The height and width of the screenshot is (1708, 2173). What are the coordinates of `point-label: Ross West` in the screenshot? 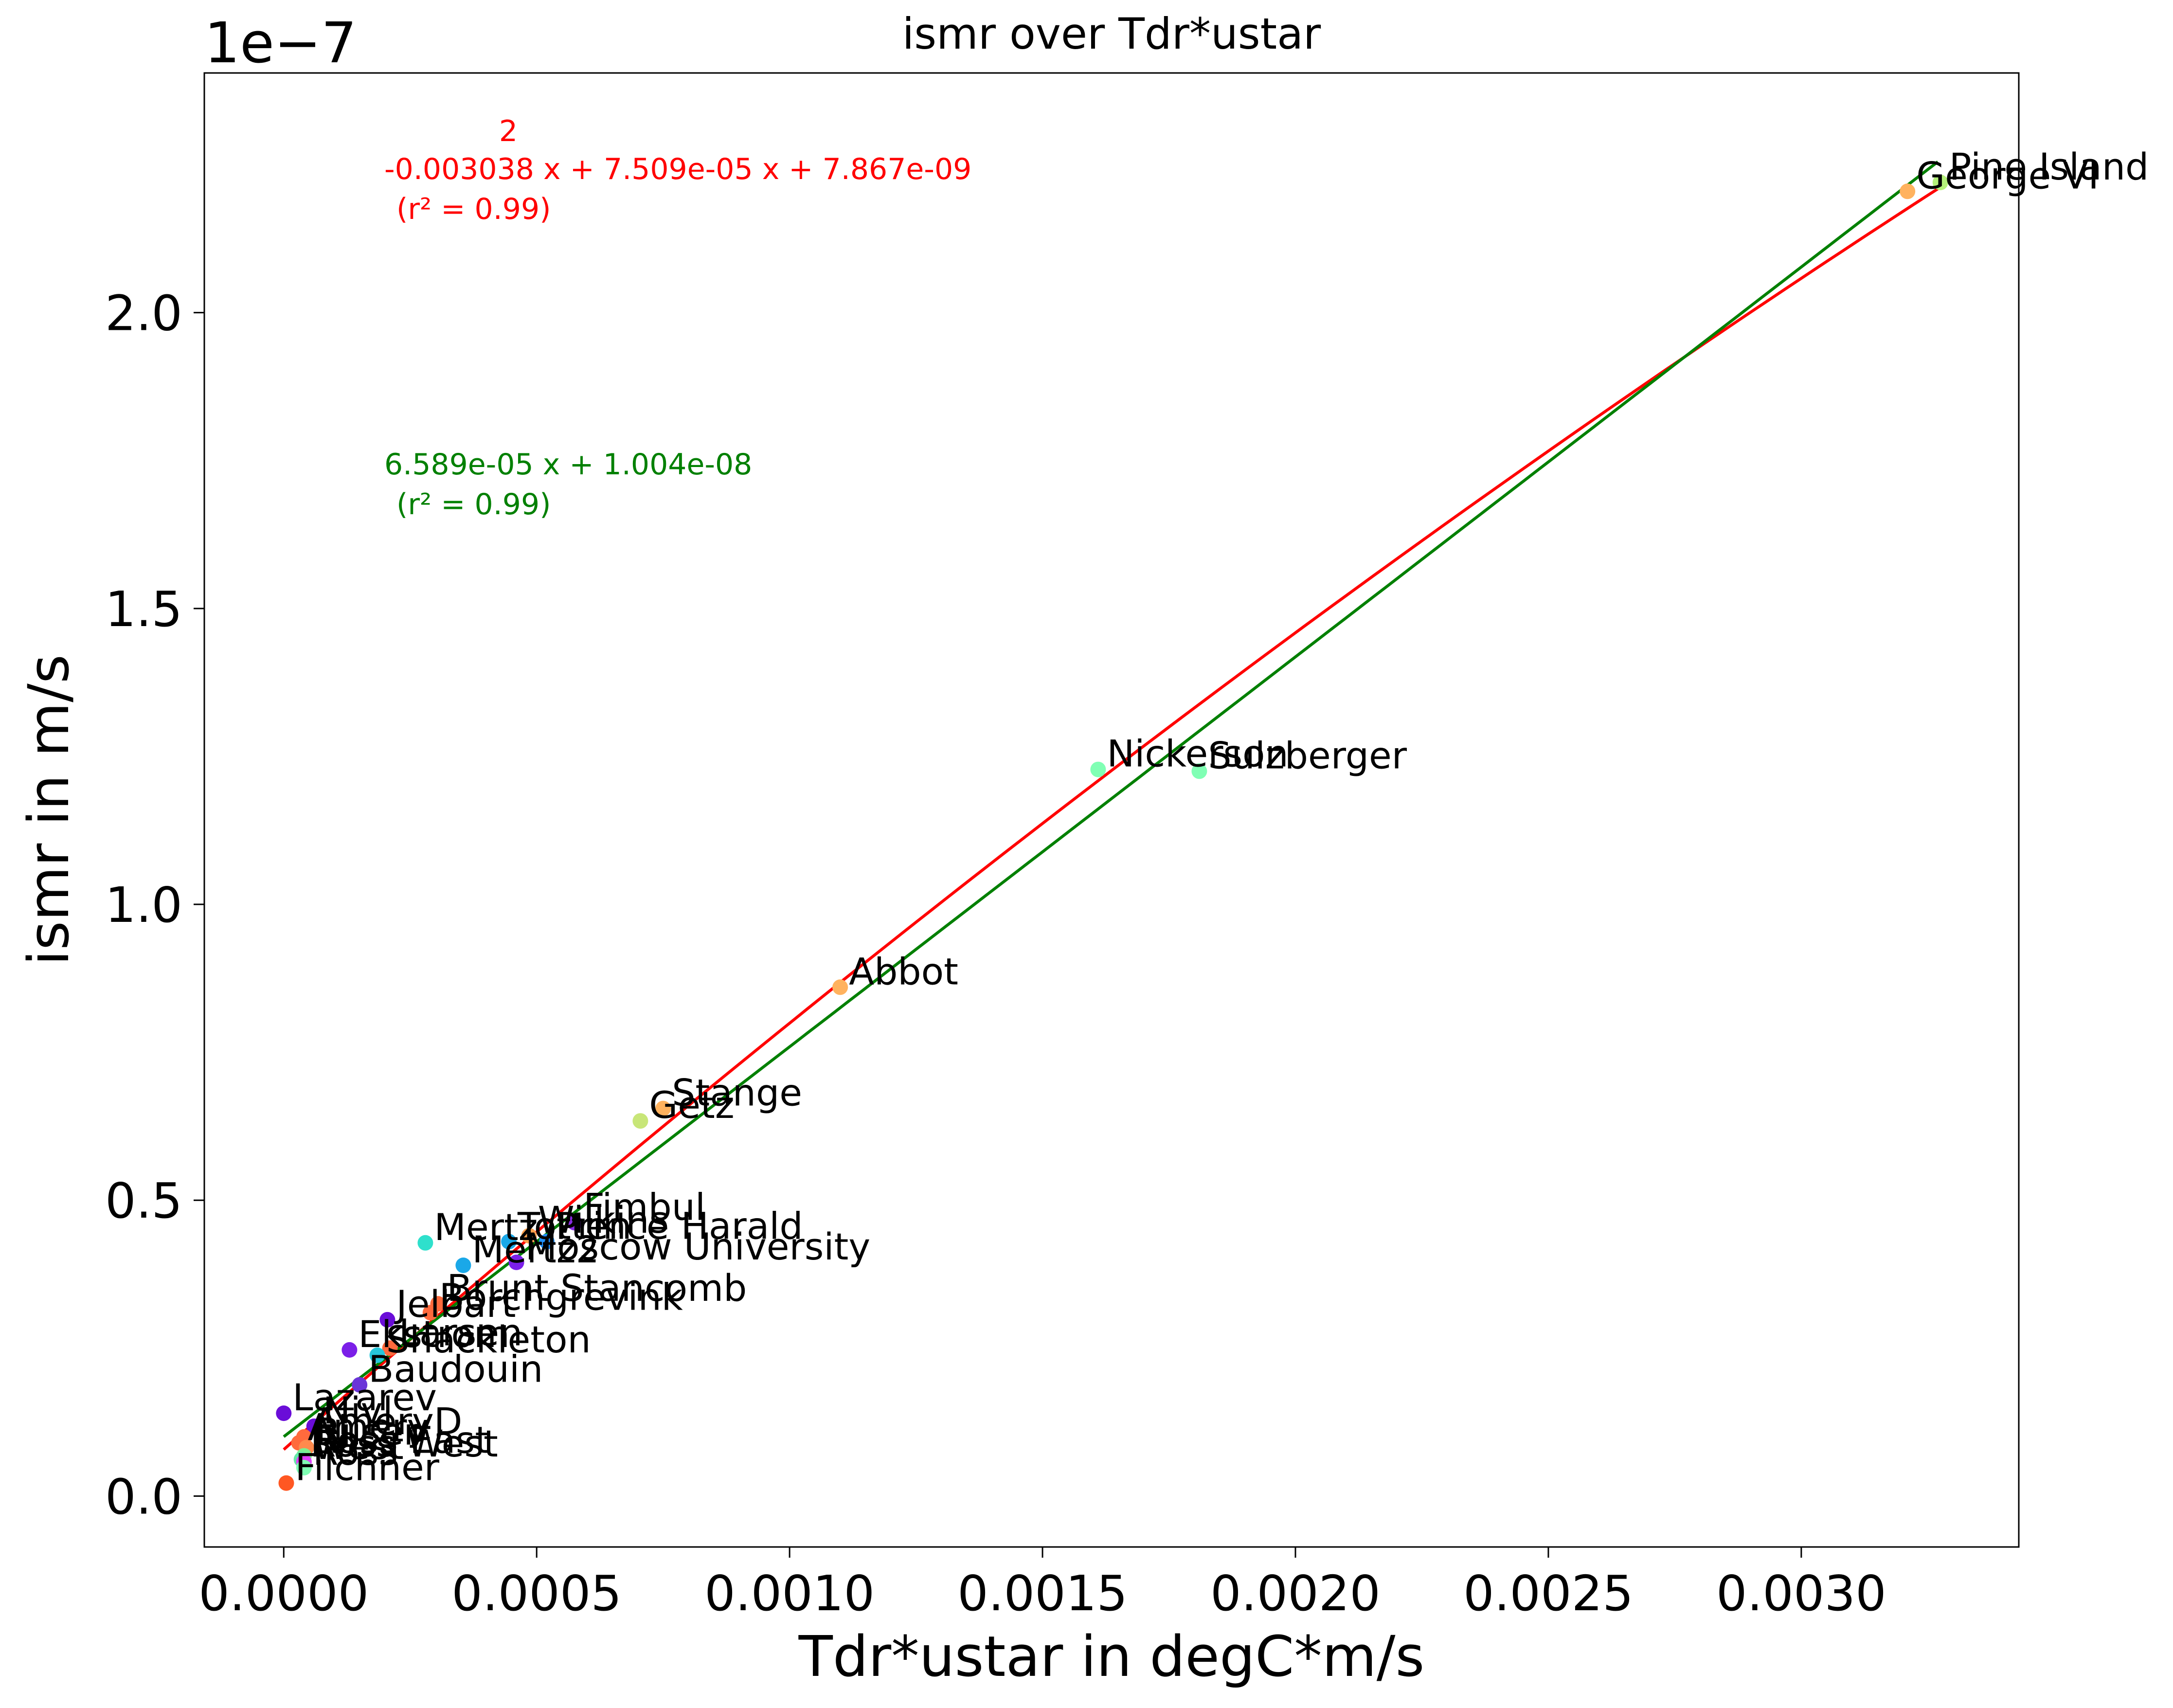 It's located at (404, 1443).